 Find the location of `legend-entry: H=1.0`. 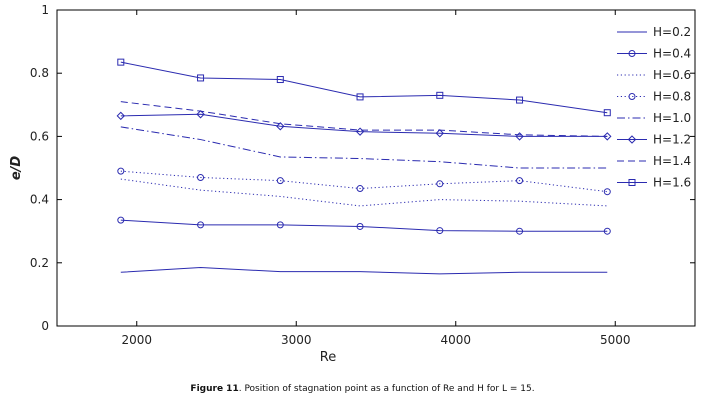

legend-entry: H=1.0 is located at coordinates (654, 118).